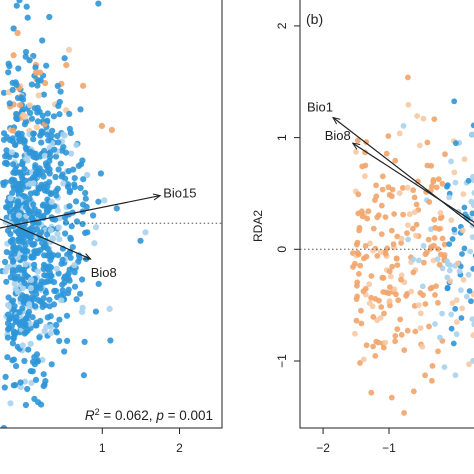  I want to click on panel-b-x-ticks: −2 −1, so click(356, 441).